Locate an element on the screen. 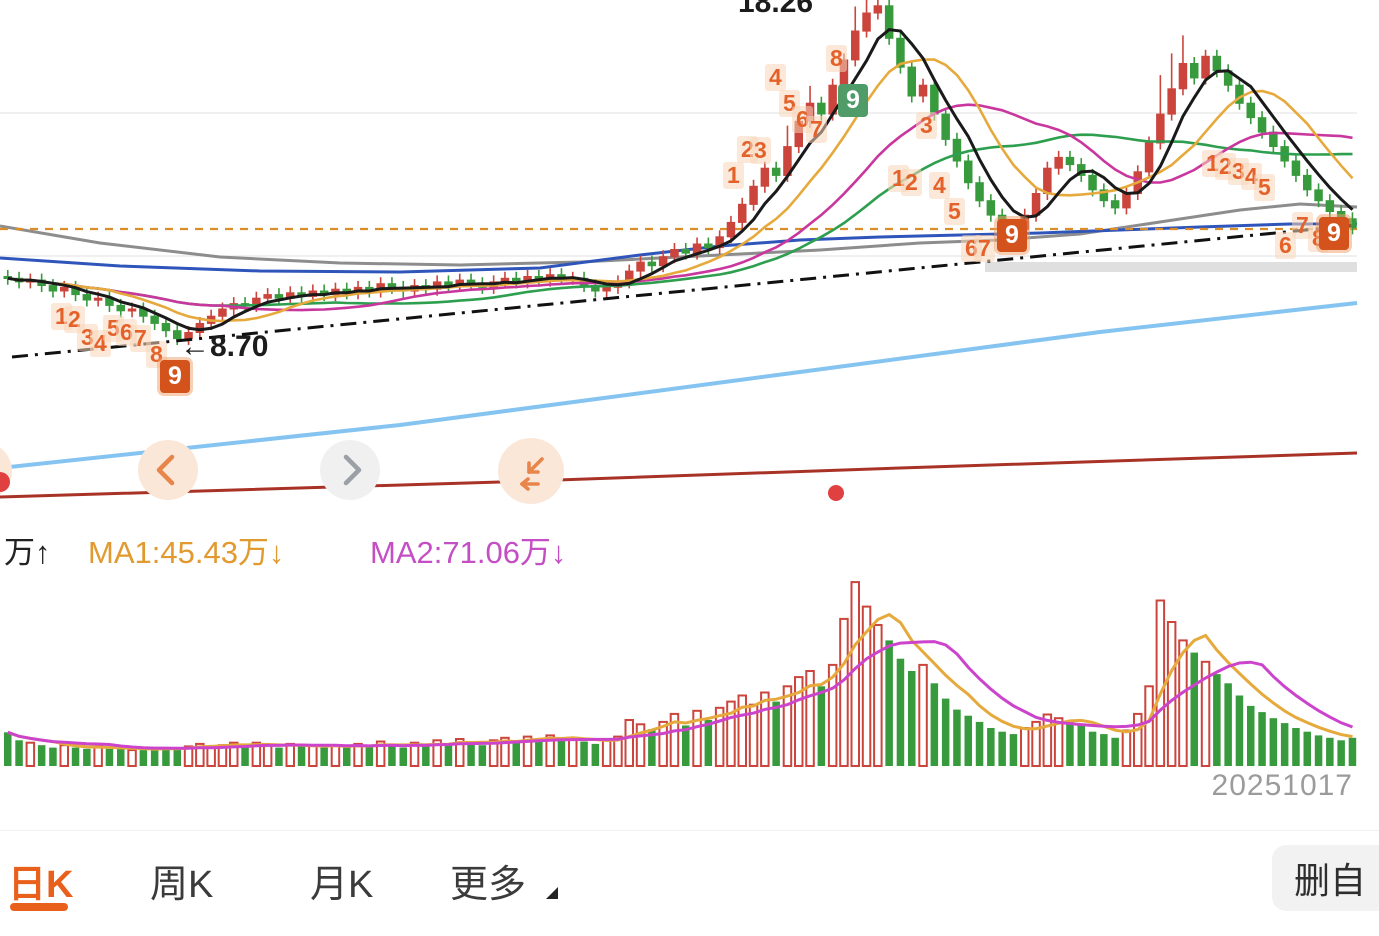 The height and width of the screenshot is (936, 1379). chevron-right-icon is located at coordinates (352, 470).